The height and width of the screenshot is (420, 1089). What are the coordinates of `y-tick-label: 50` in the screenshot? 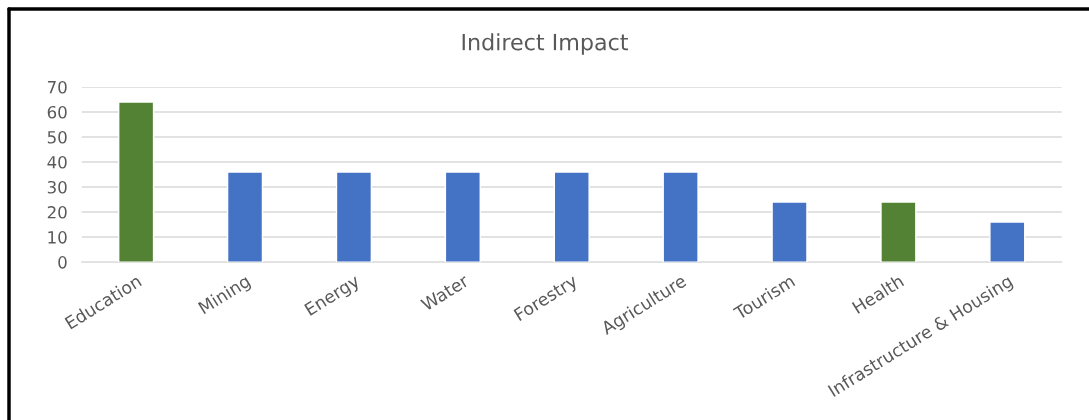 It's located at (57, 137).